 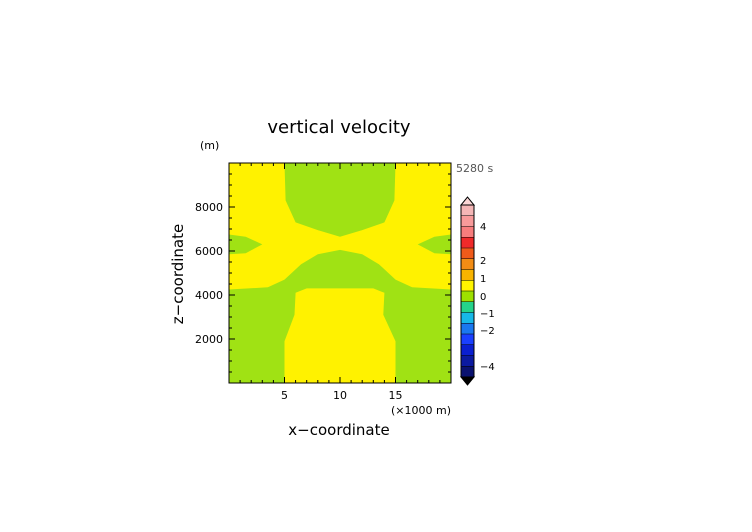 I want to click on x-tick-label: 15, so click(x=396, y=395).